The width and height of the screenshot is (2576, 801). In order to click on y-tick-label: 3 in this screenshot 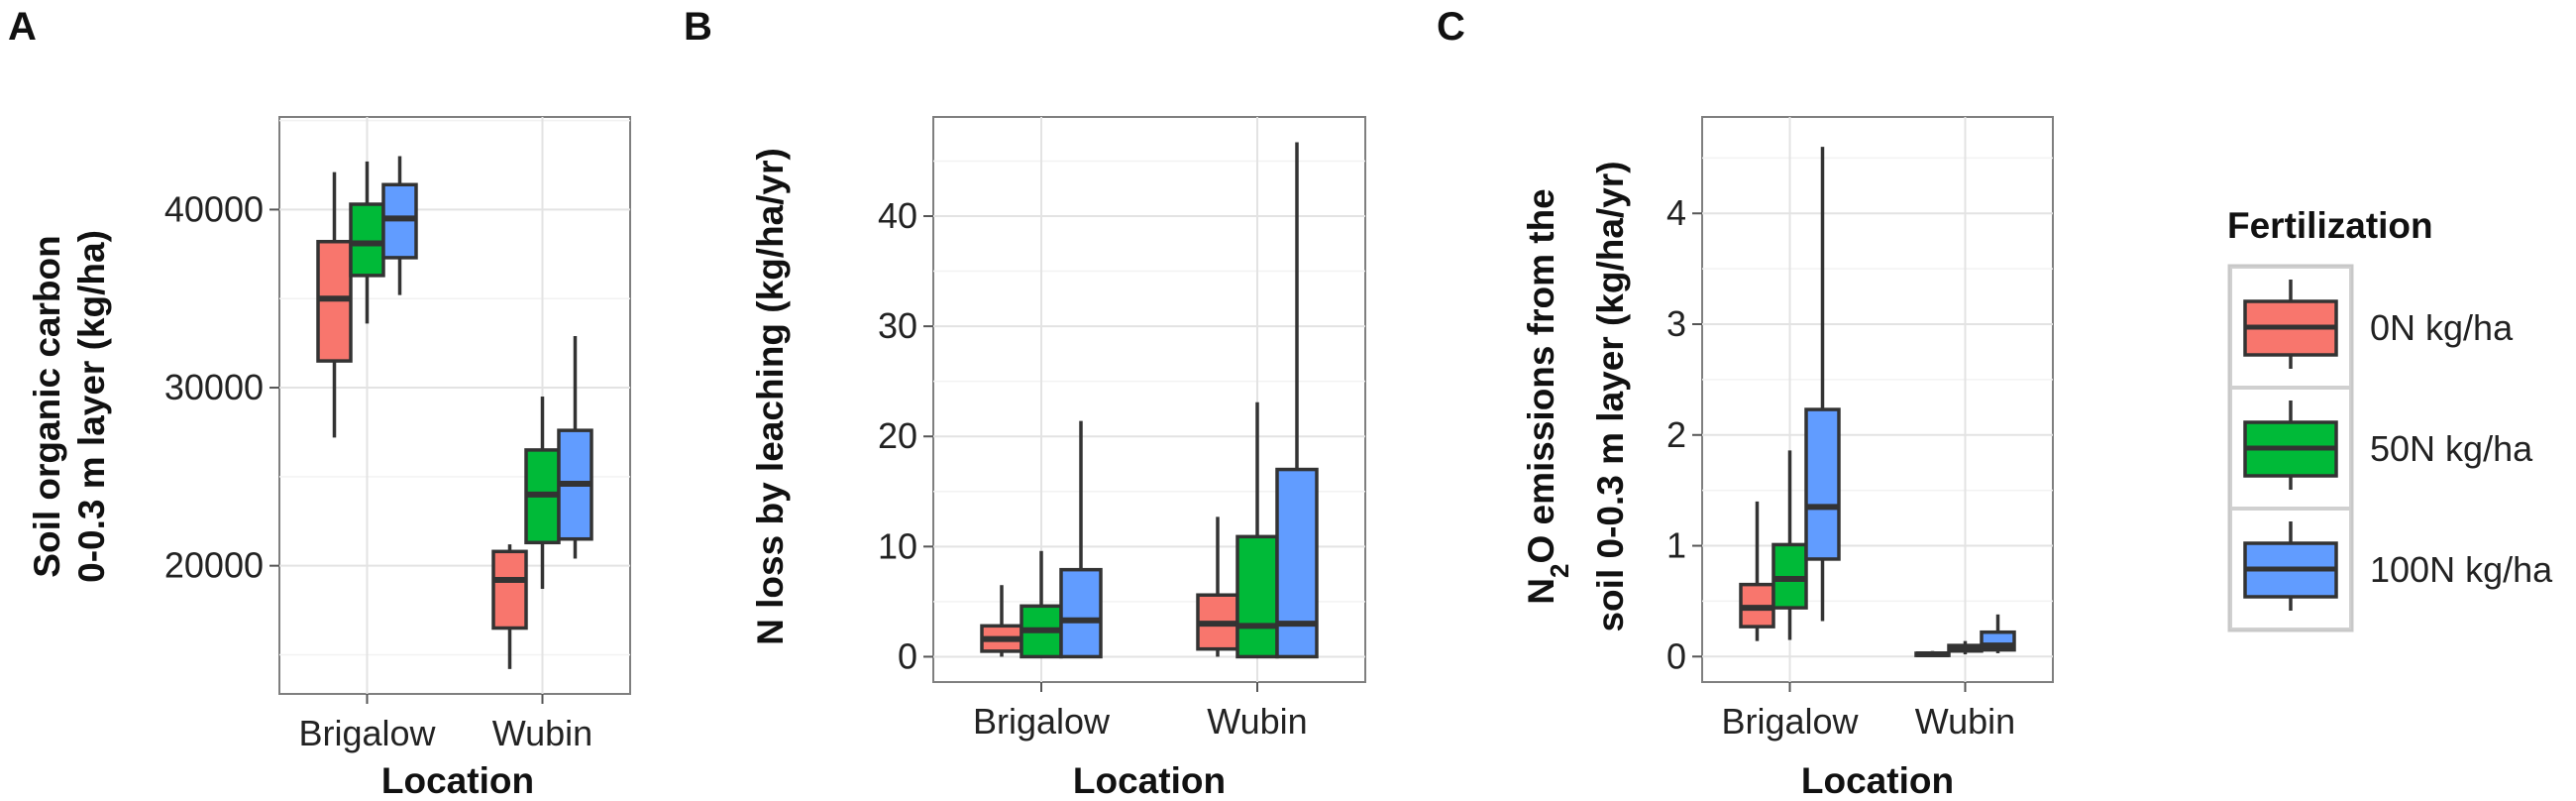, I will do `click(1676, 323)`.